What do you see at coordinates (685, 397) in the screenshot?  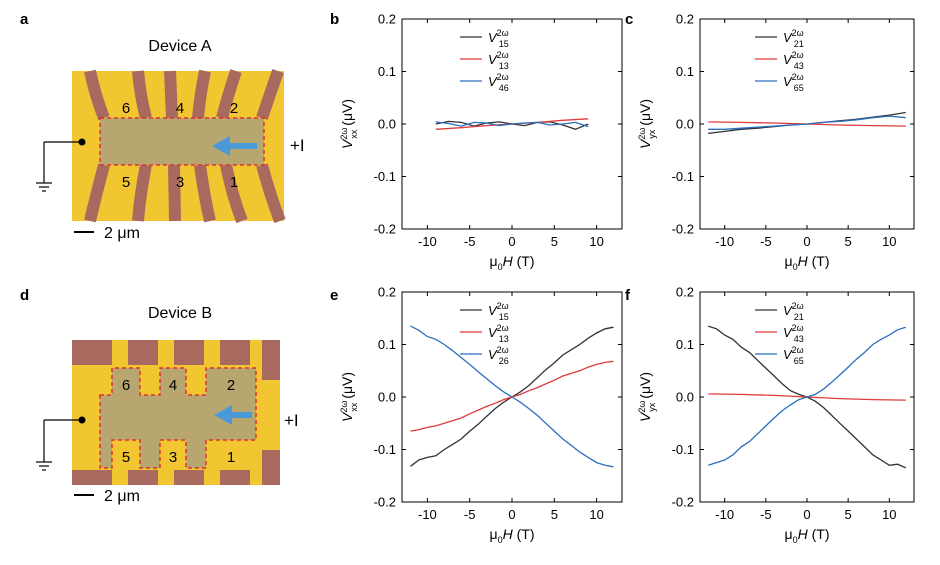 I see `y-tick-label-f: 0.0` at bounding box center [685, 397].